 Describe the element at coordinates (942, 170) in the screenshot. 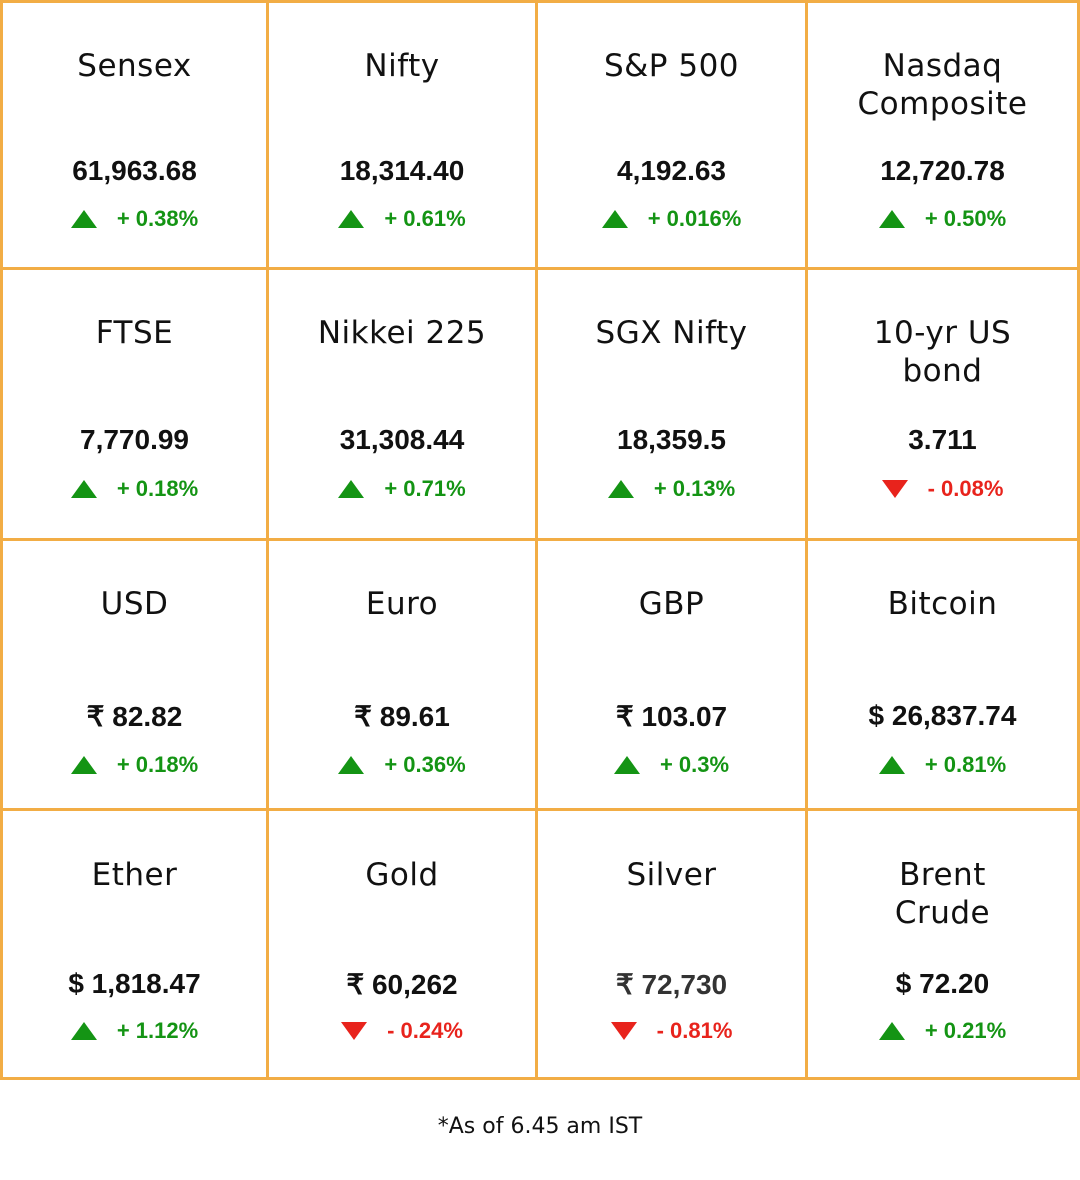

I see `market-value: 12,720.78` at that location.